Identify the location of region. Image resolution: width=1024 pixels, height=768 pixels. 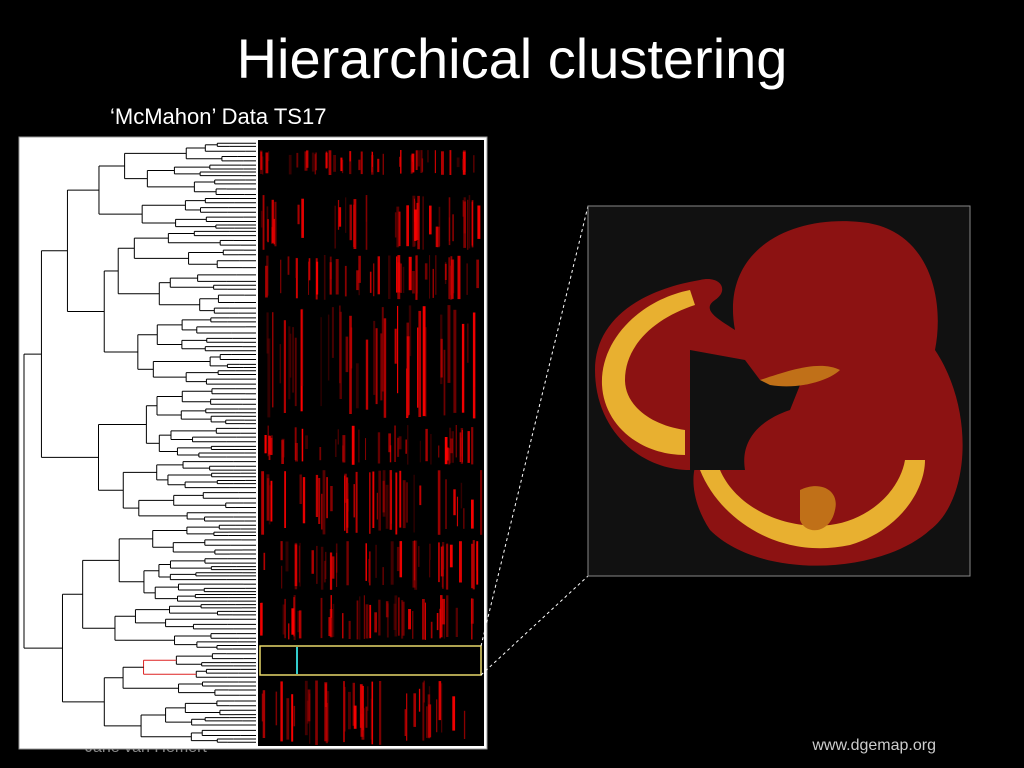
(800, 376).